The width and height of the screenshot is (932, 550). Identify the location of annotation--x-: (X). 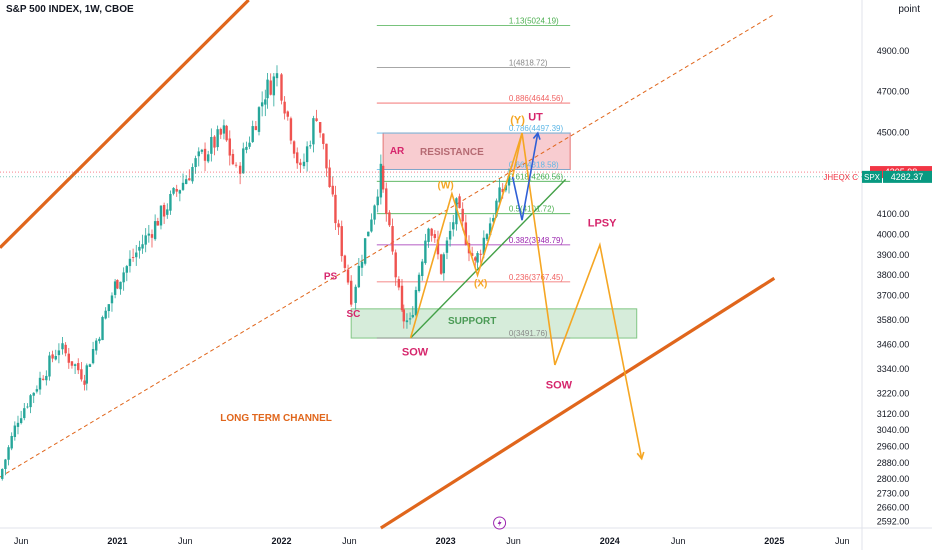
(480, 283).